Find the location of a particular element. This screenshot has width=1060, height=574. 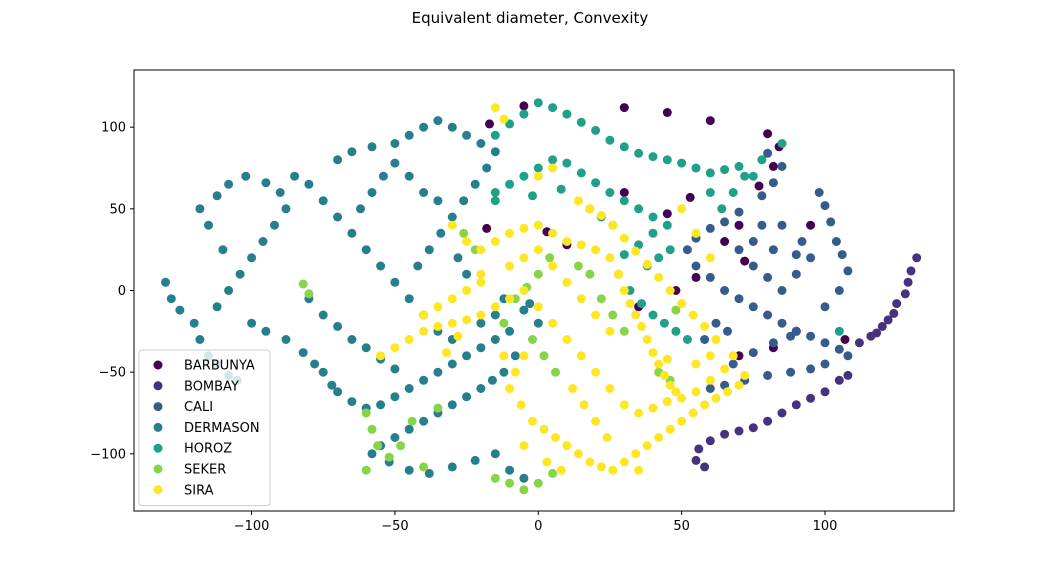

y-tick-label: 0 is located at coordinates (122, 291).